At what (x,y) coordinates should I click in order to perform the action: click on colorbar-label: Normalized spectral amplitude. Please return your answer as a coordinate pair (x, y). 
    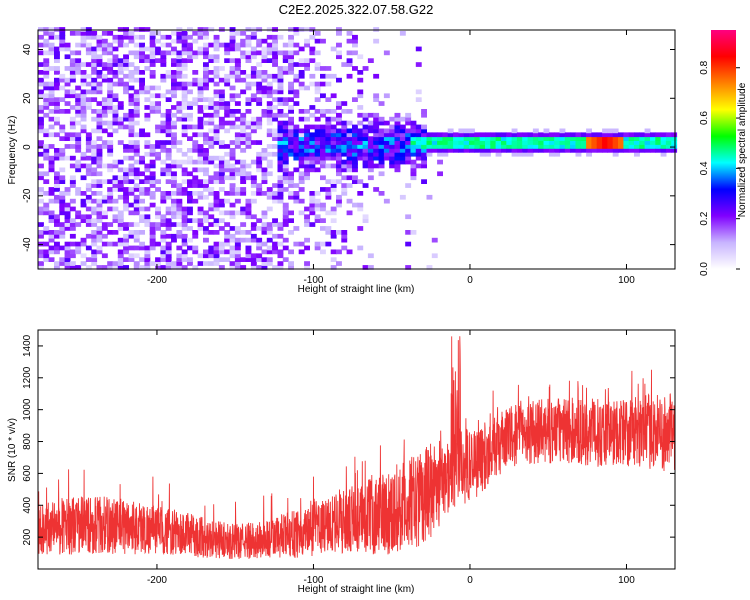
    Looking at the image, I should click on (742, 149).